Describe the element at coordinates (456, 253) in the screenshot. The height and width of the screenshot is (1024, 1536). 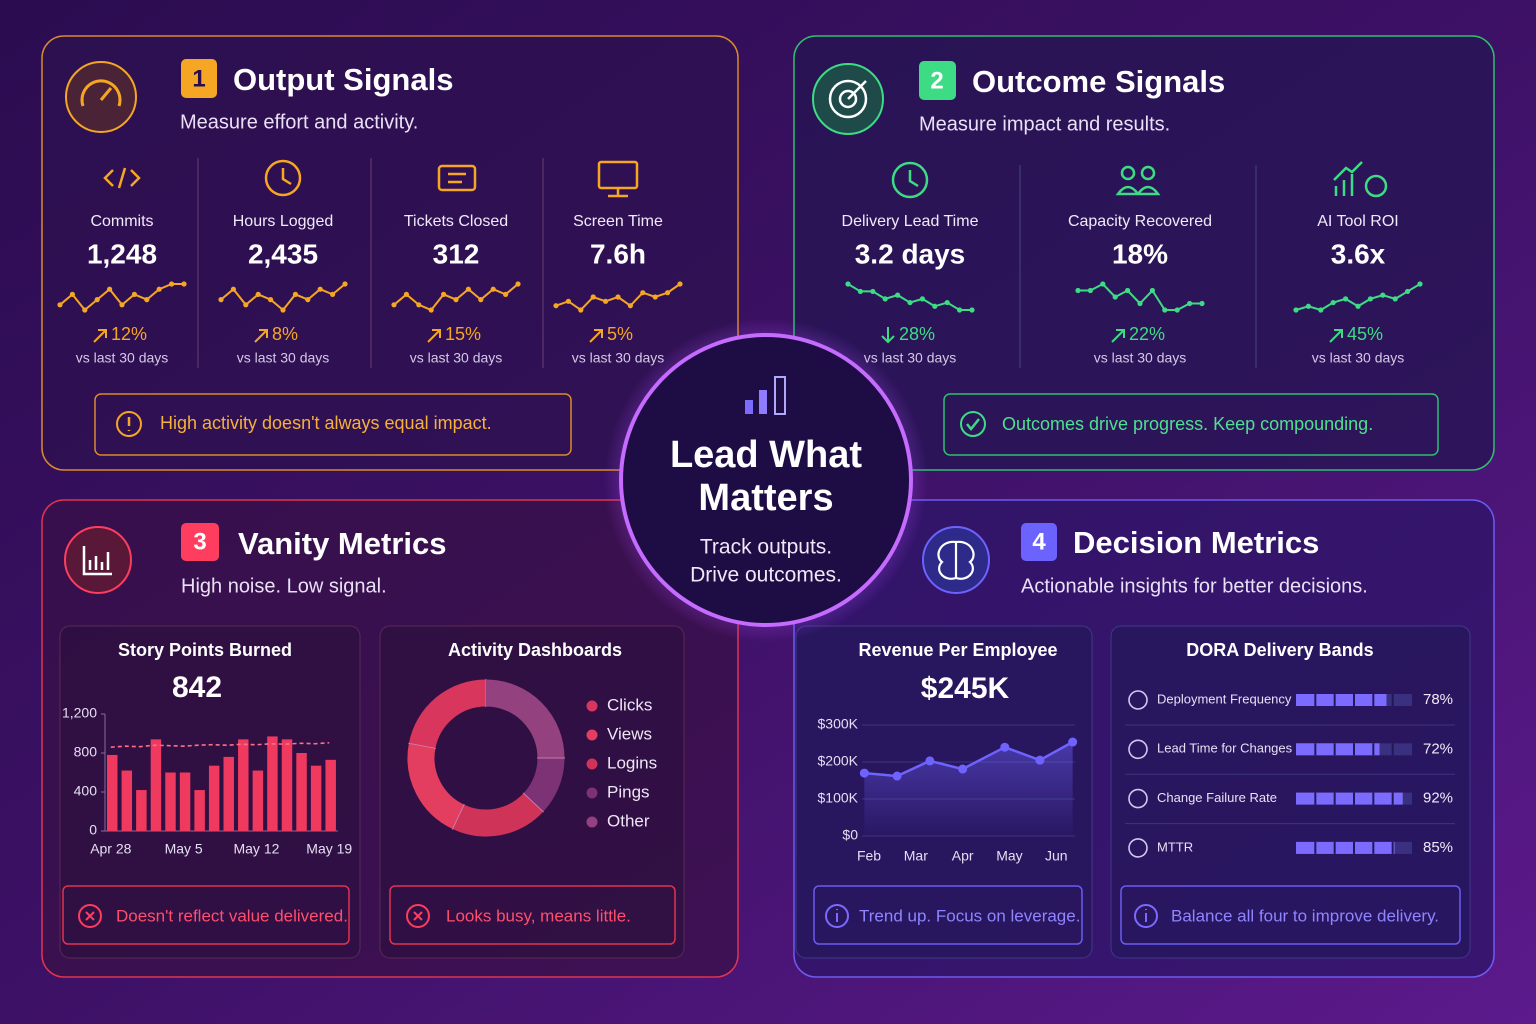
I see `metric-value: 312` at that location.